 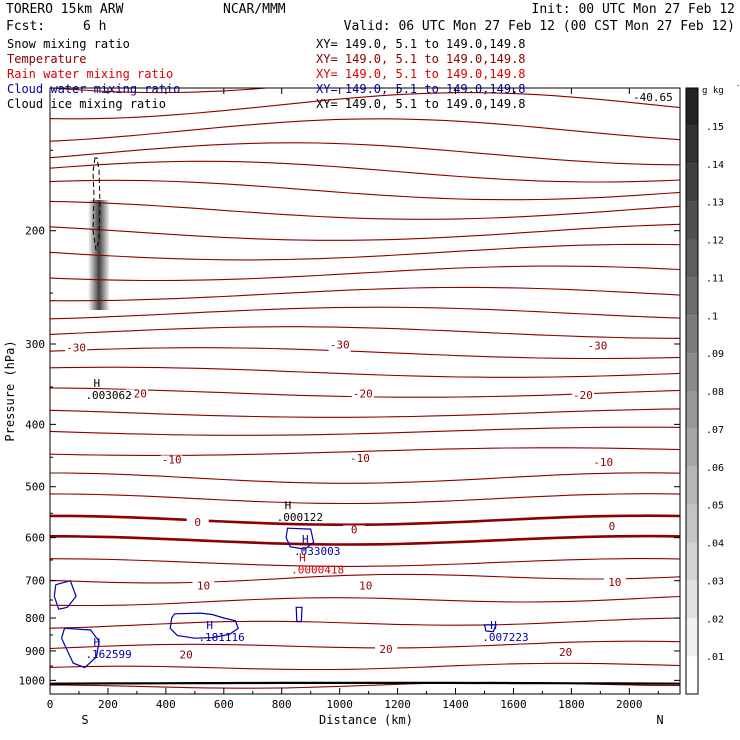 What do you see at coordinates (713, 91) in the screenshot?
I see `colorbar-unit: g kg` at bounding box center [713, 91].